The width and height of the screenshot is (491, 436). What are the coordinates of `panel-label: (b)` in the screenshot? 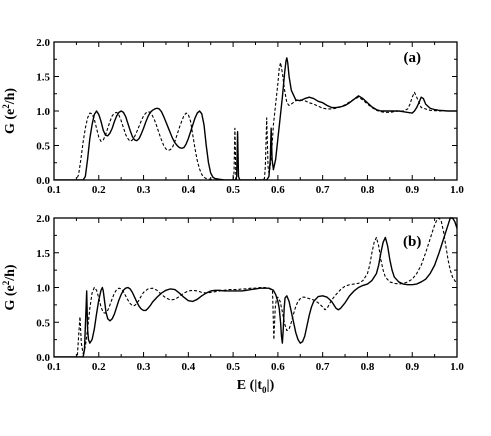 It's located at (412, 242).